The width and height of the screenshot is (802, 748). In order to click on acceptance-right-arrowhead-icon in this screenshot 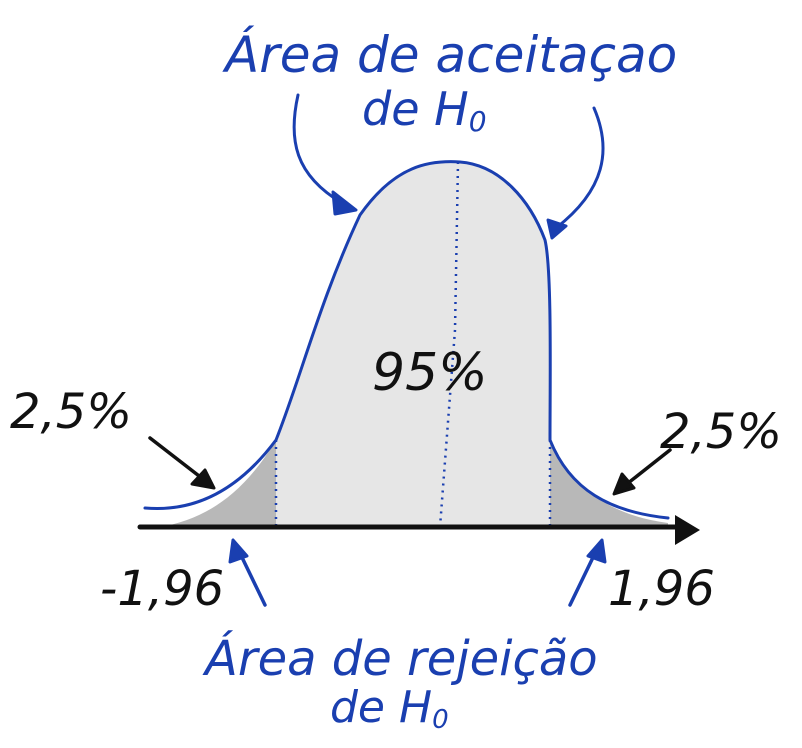, I will do `click(557, 229)`.